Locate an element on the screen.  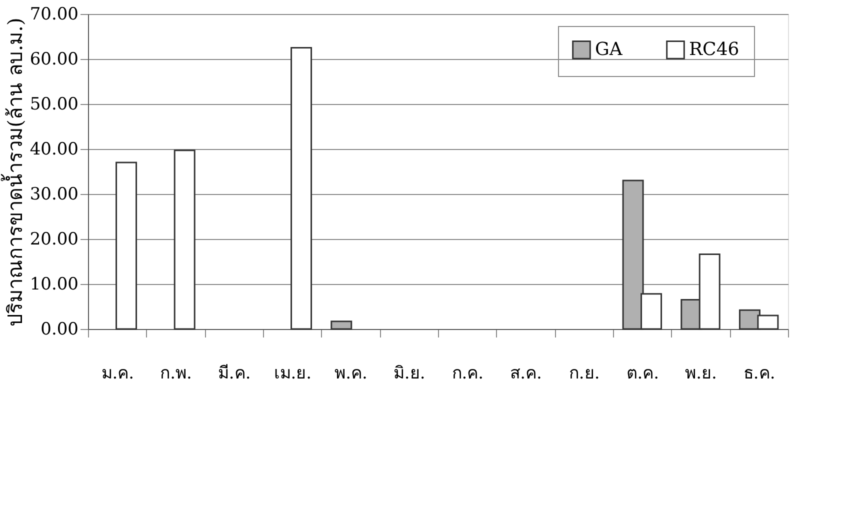
legend-label: RC46 is located at coordinates (714, 49).